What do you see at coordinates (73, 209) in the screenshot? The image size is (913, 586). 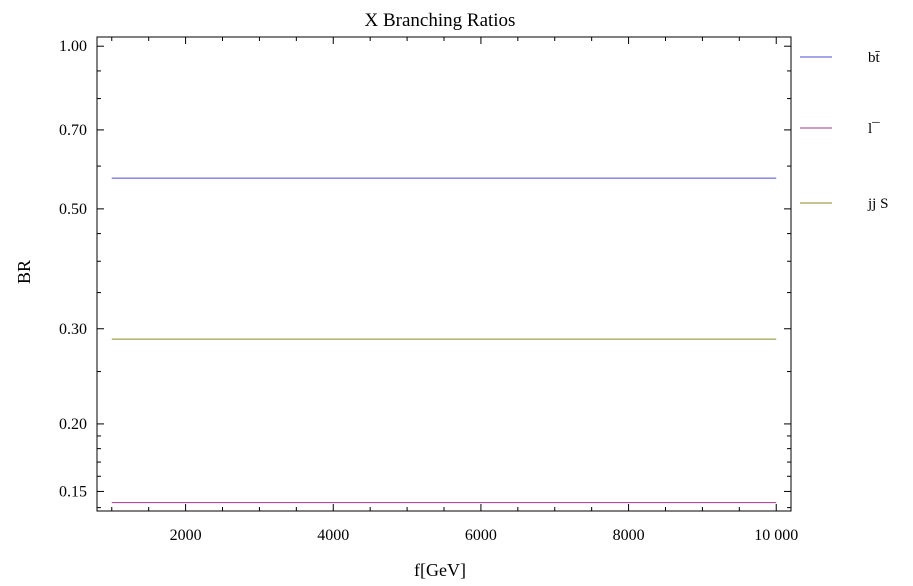 I see `y-tick-label: 0.50` at bounding box center [73, 209].